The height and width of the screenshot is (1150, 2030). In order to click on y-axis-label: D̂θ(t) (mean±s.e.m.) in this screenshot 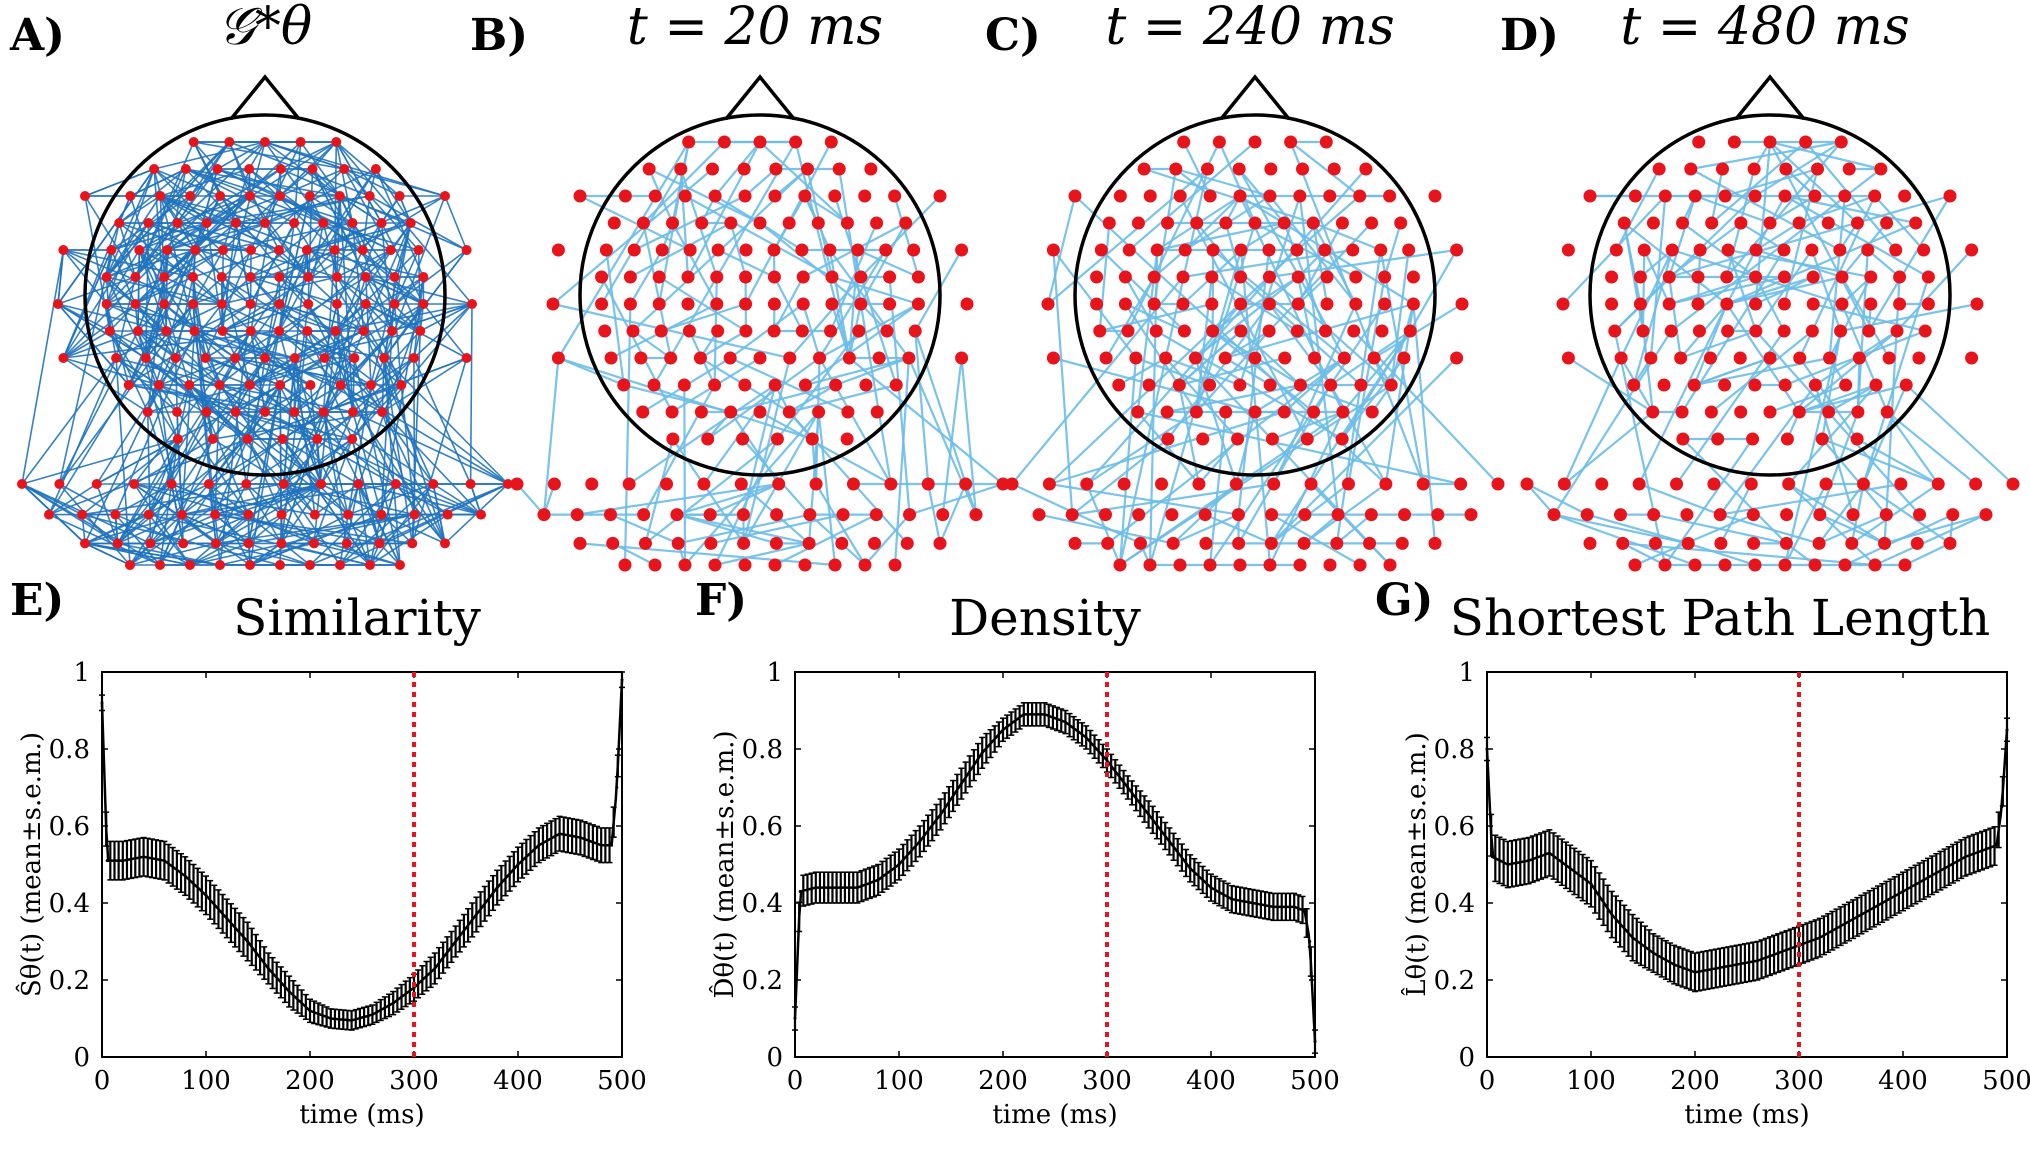, I will do `click(724, 864)`.